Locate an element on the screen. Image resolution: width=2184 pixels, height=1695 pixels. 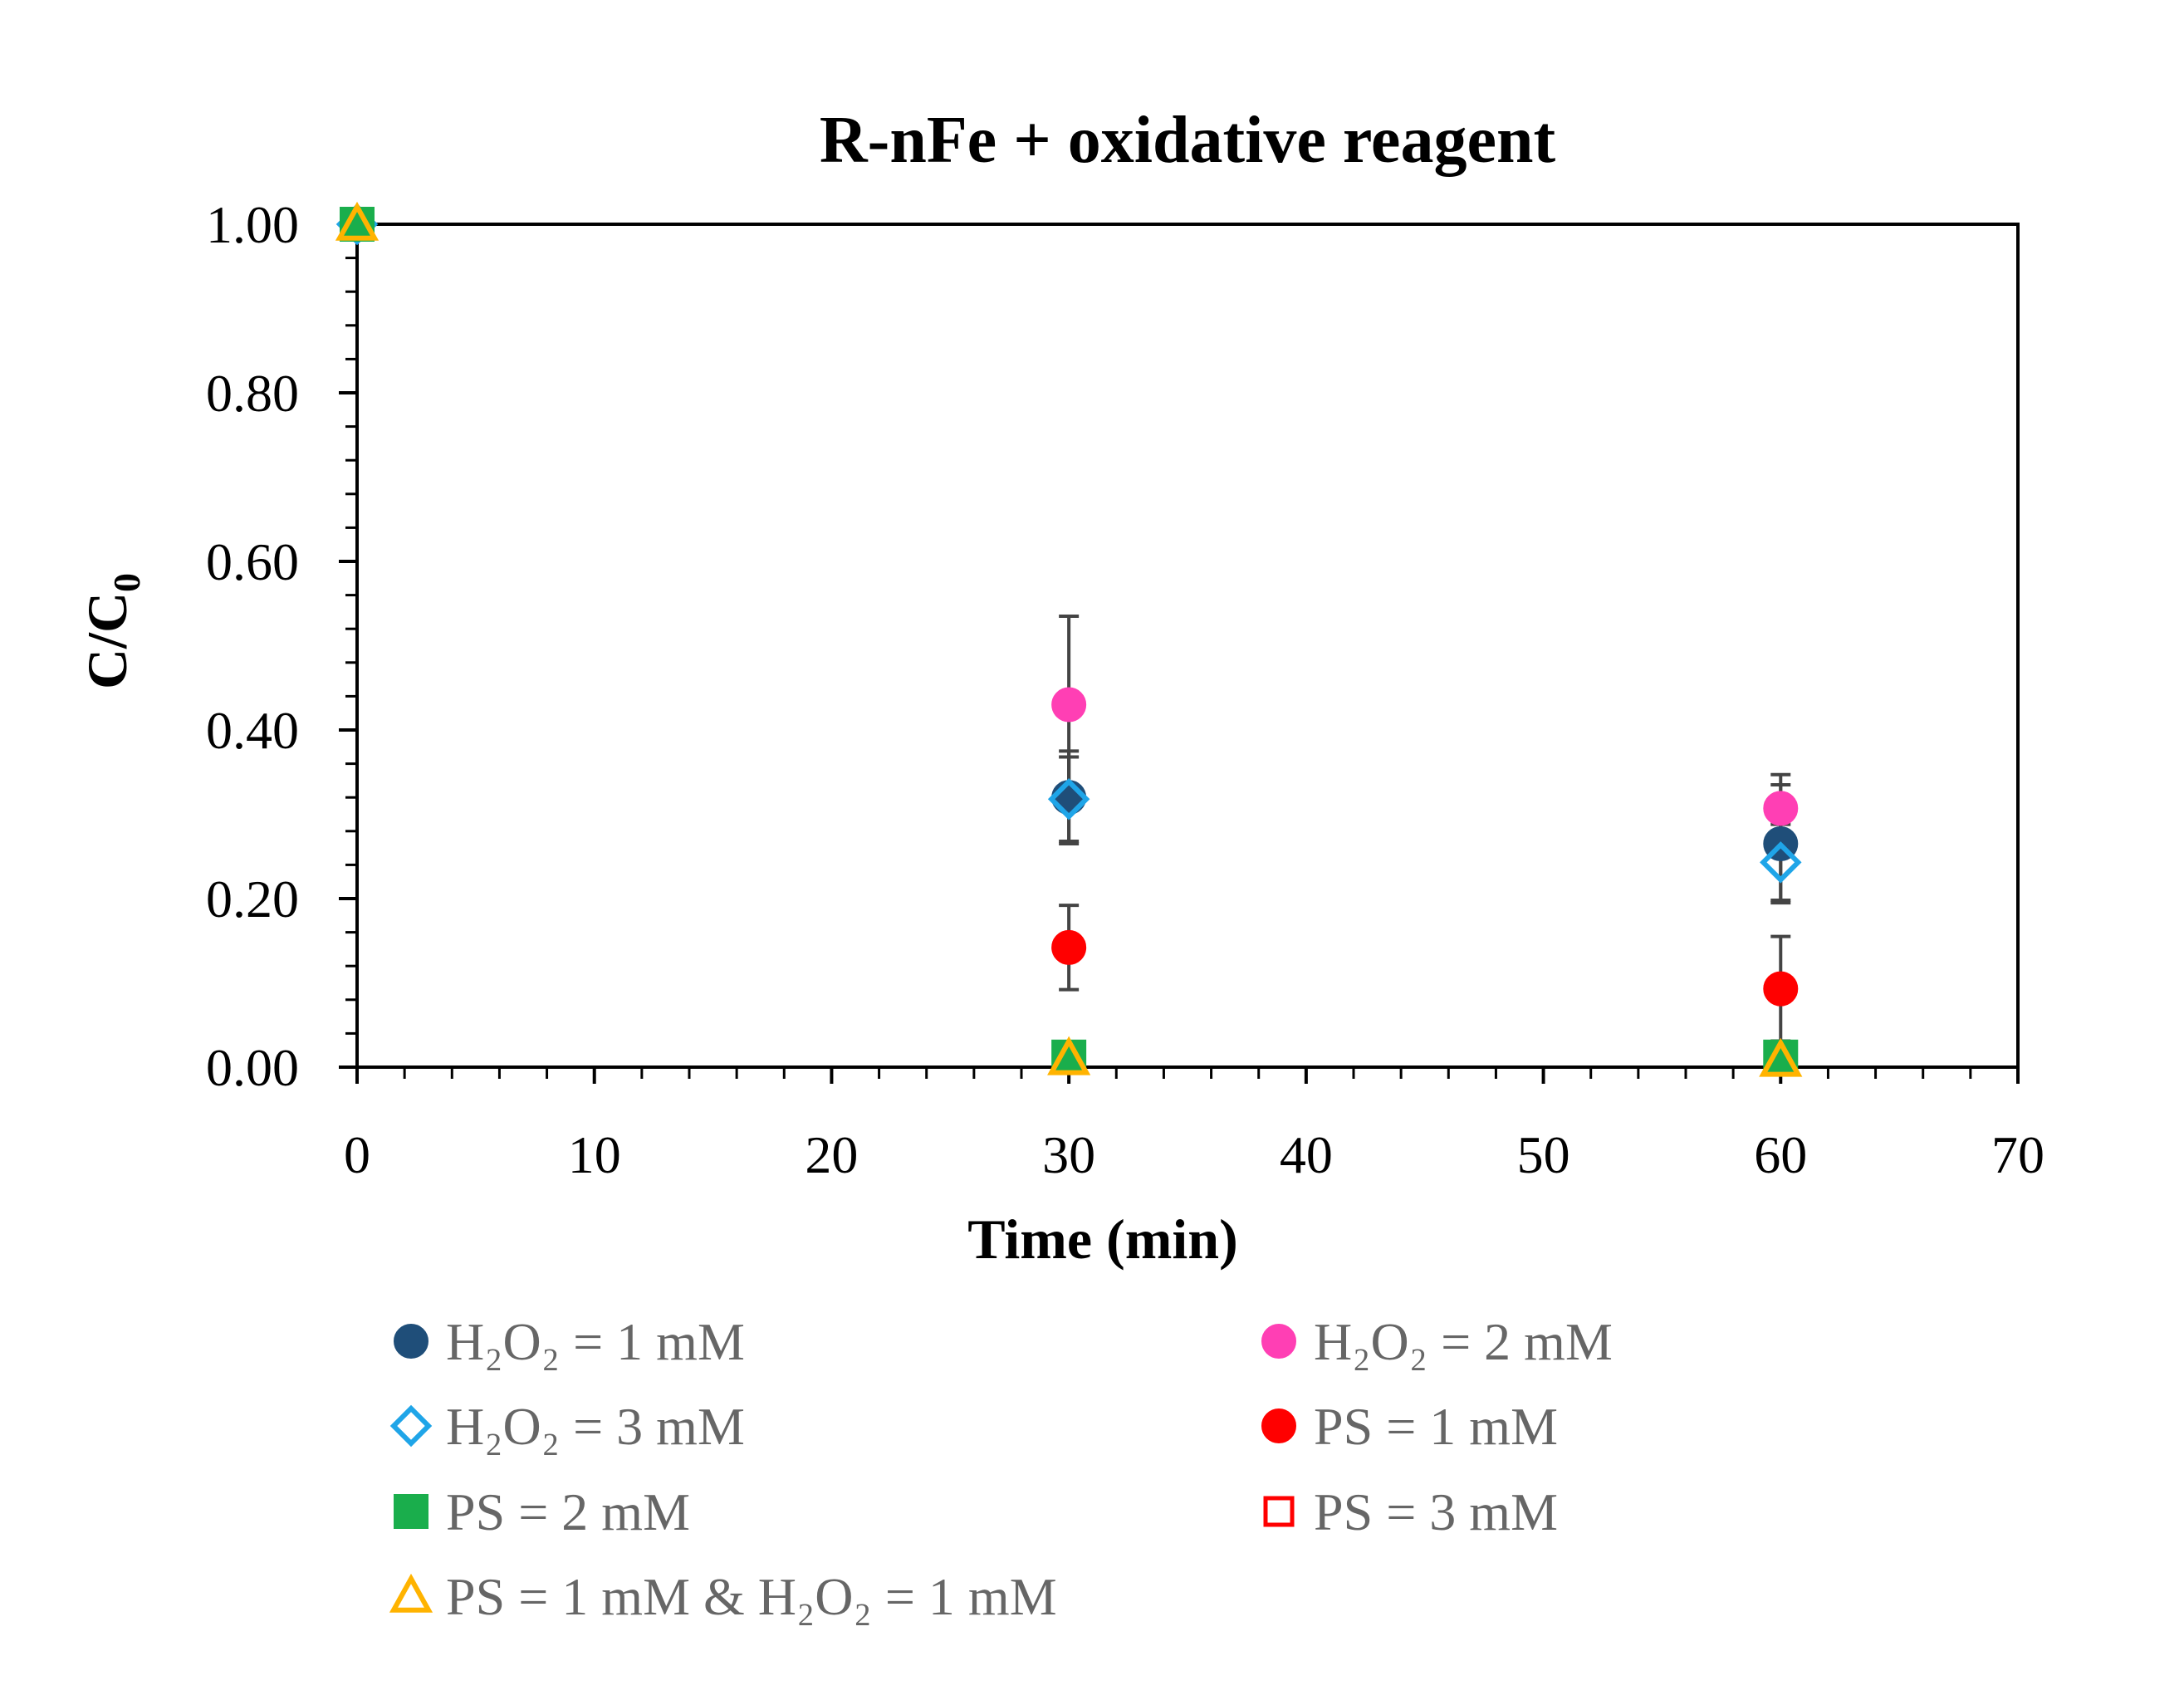
x-tick-label: 60 is located at coordinates (1780, 1154).